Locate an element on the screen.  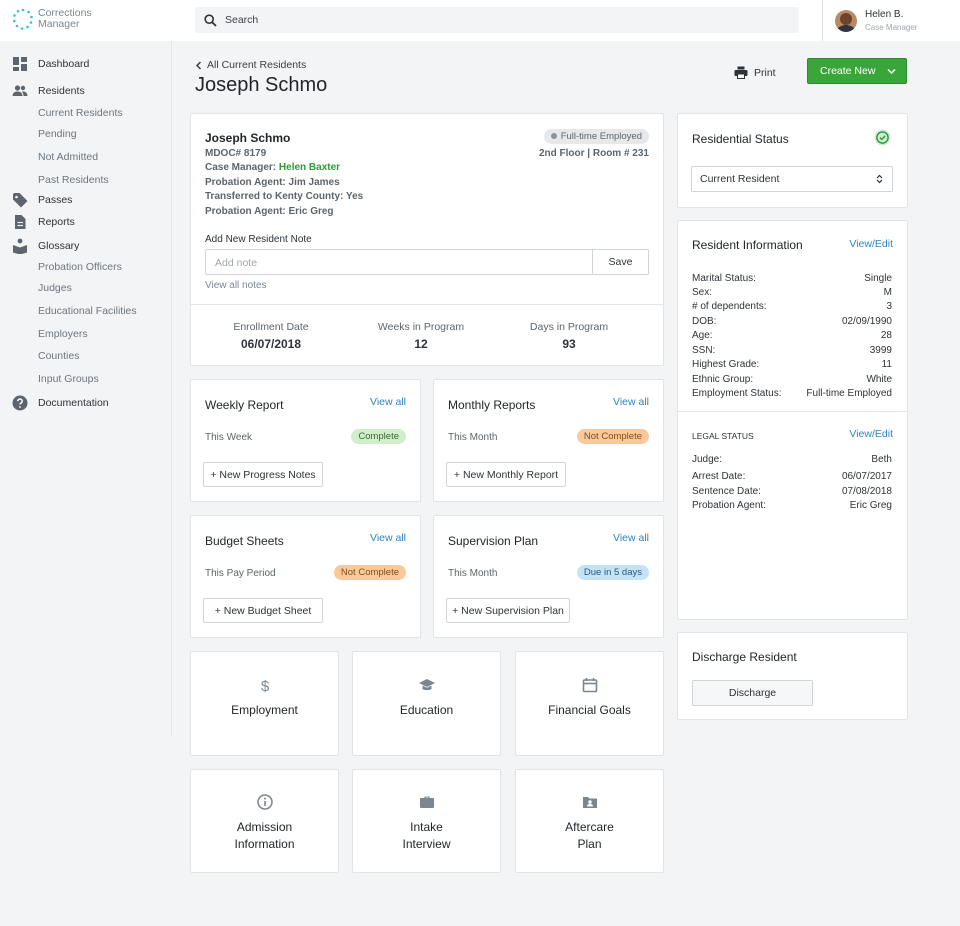
sidebar-item-counties: Counties is located at coordinates (59, 356).